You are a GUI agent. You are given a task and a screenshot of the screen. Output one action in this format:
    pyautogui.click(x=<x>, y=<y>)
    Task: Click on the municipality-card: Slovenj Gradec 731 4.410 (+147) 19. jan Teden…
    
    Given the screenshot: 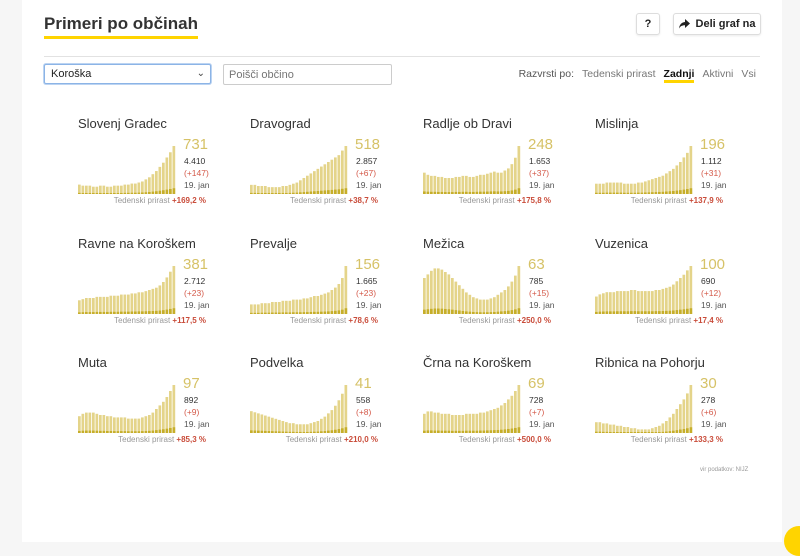 What is the action you would take?
    pyautogui.click(x=160, y=166)
    